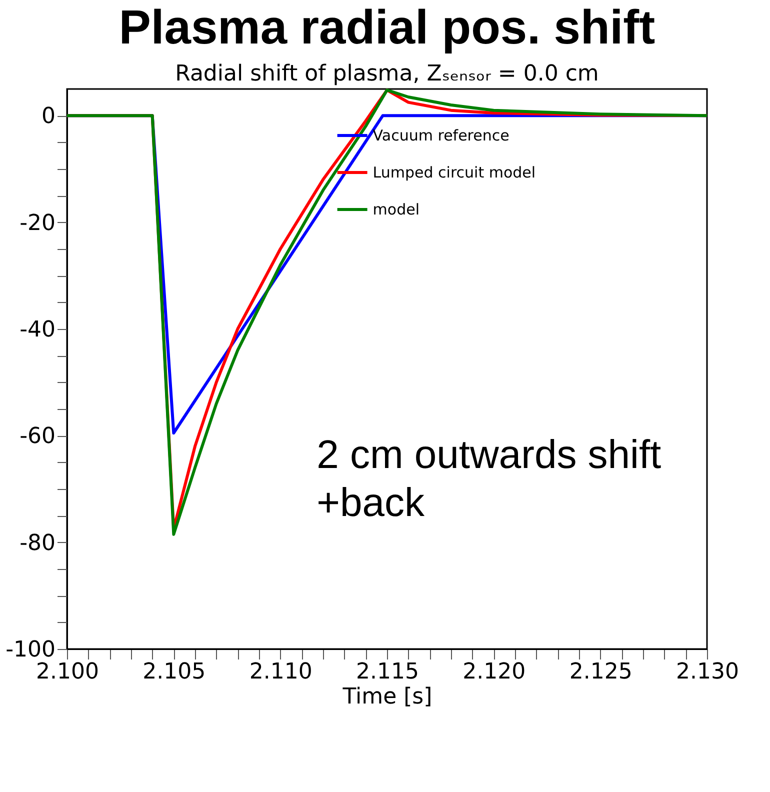 The image size is (770, 792). Describe the element at coordinates (38, 223) in the screenshot. I see `y-tick-label: -20` at that location.